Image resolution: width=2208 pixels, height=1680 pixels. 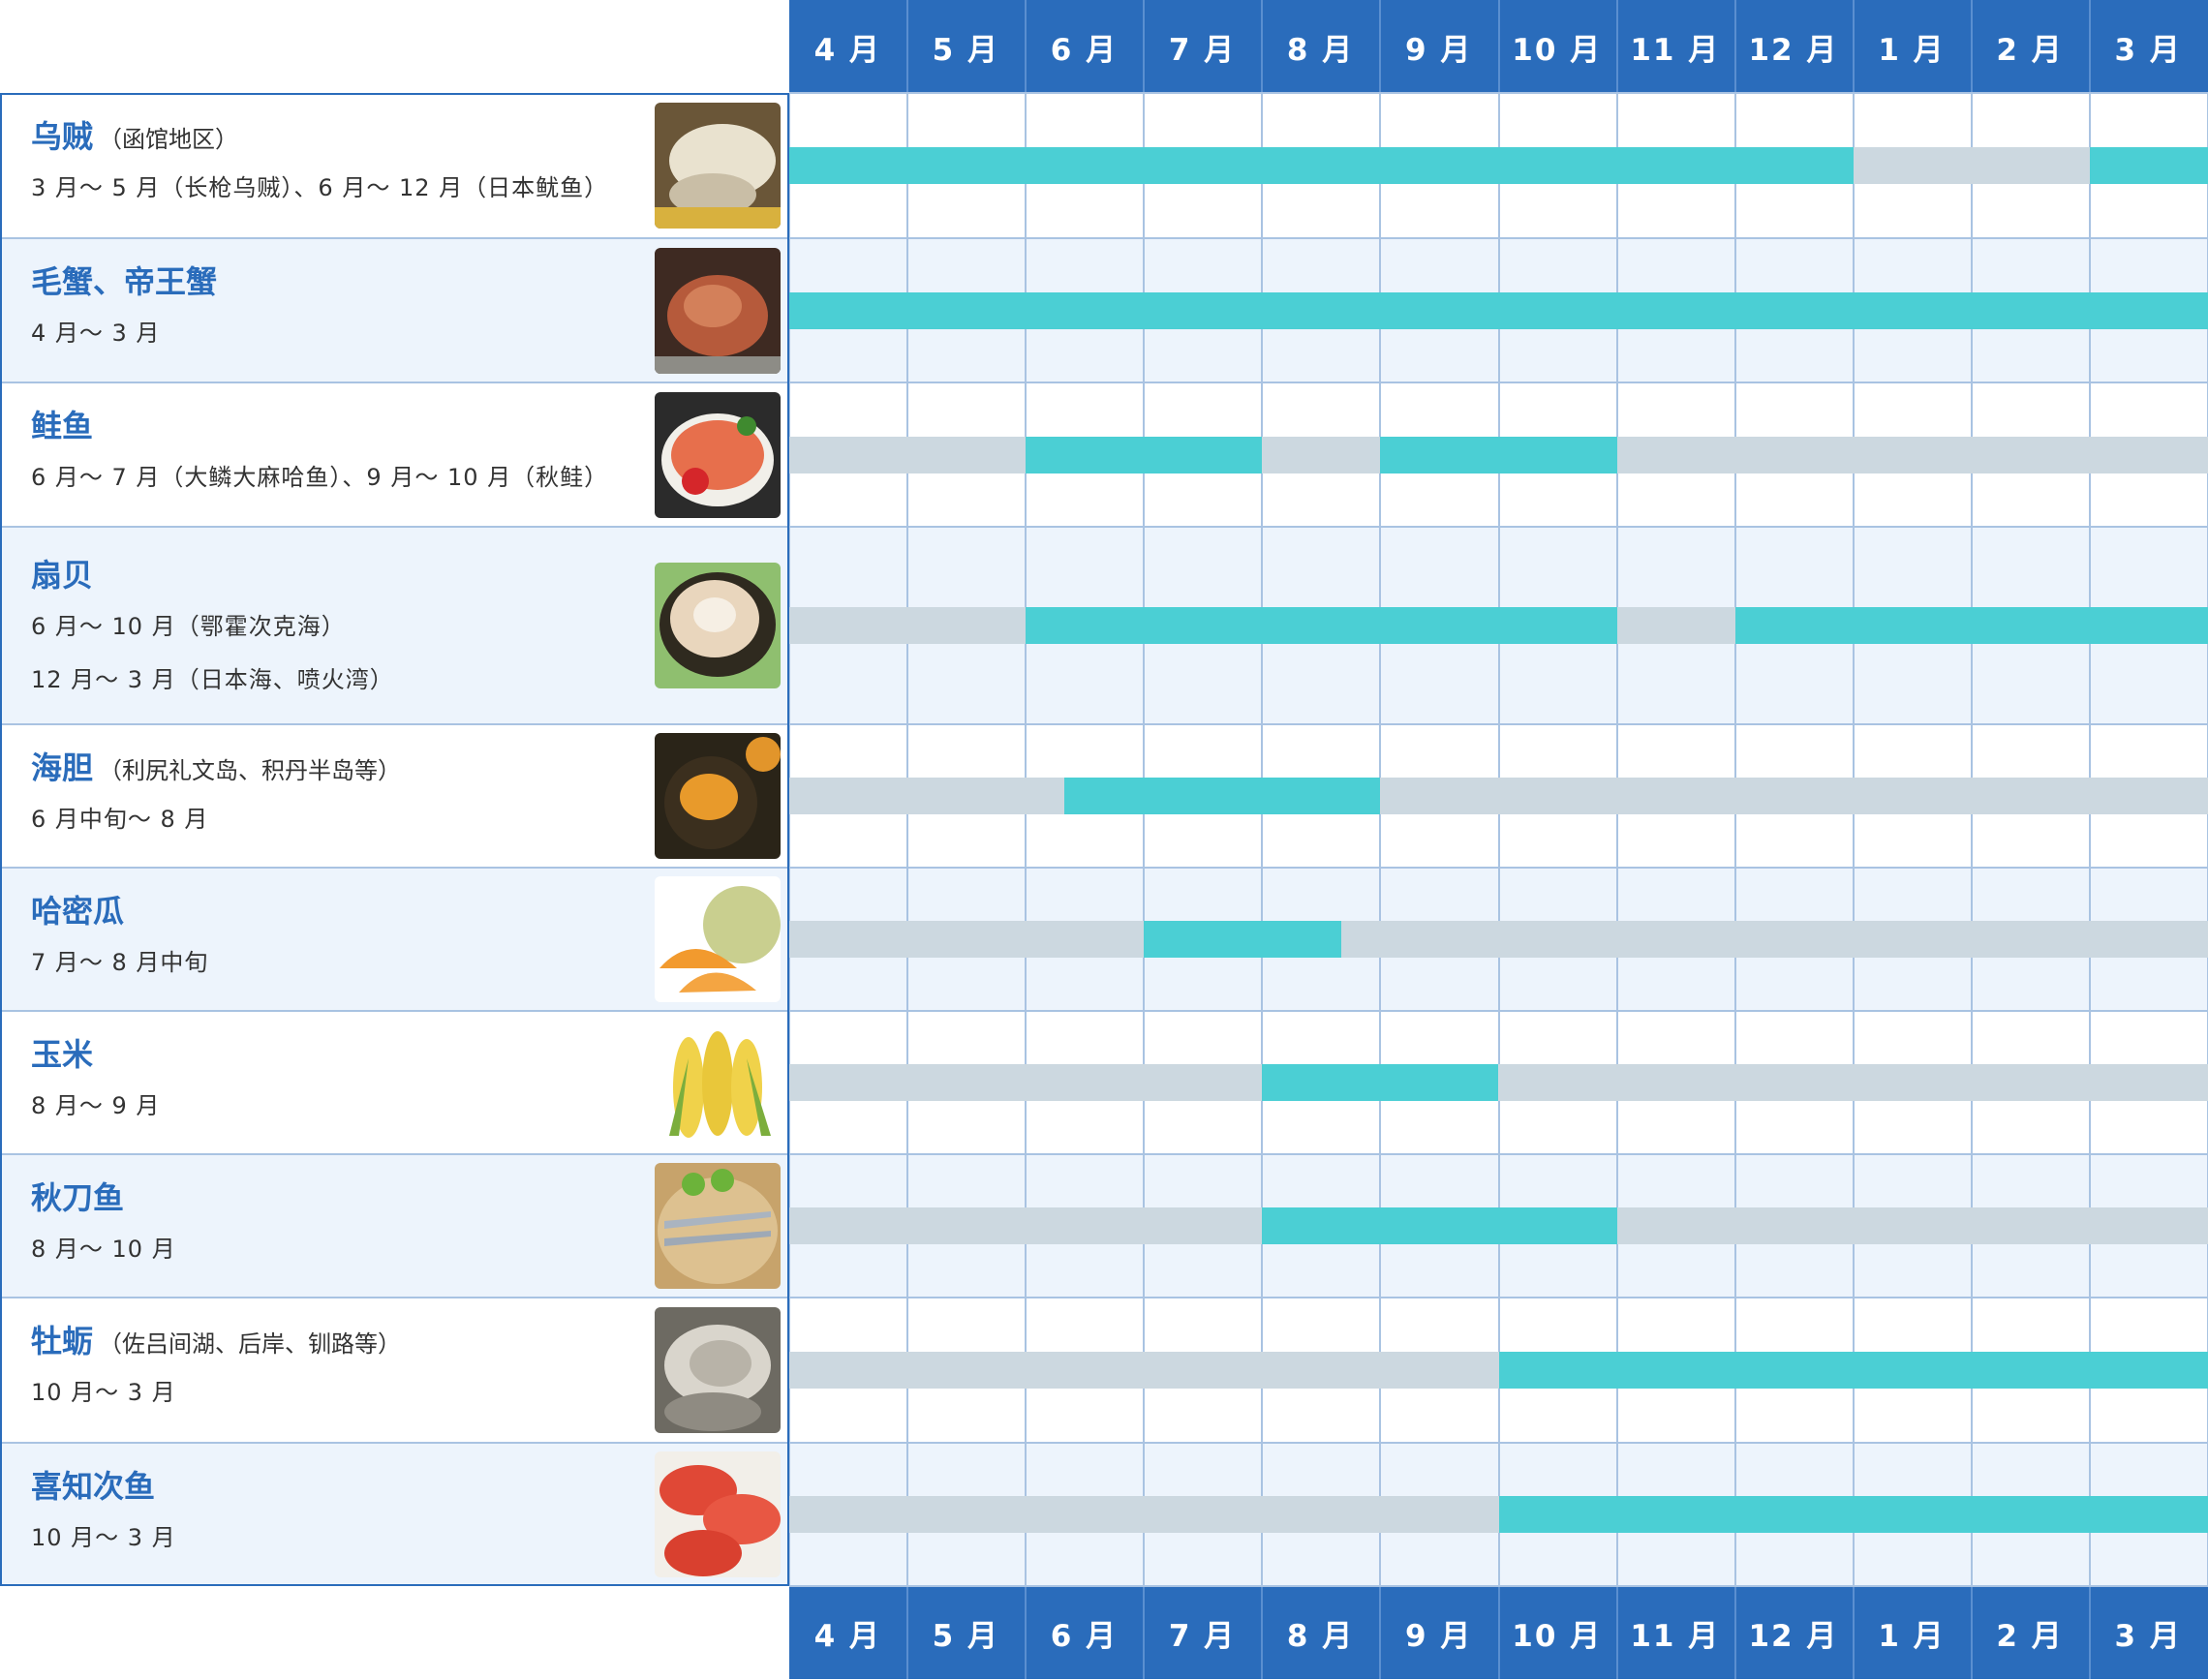 I want to click on month-label-top: 11 月, so click(x=1675, y=46).